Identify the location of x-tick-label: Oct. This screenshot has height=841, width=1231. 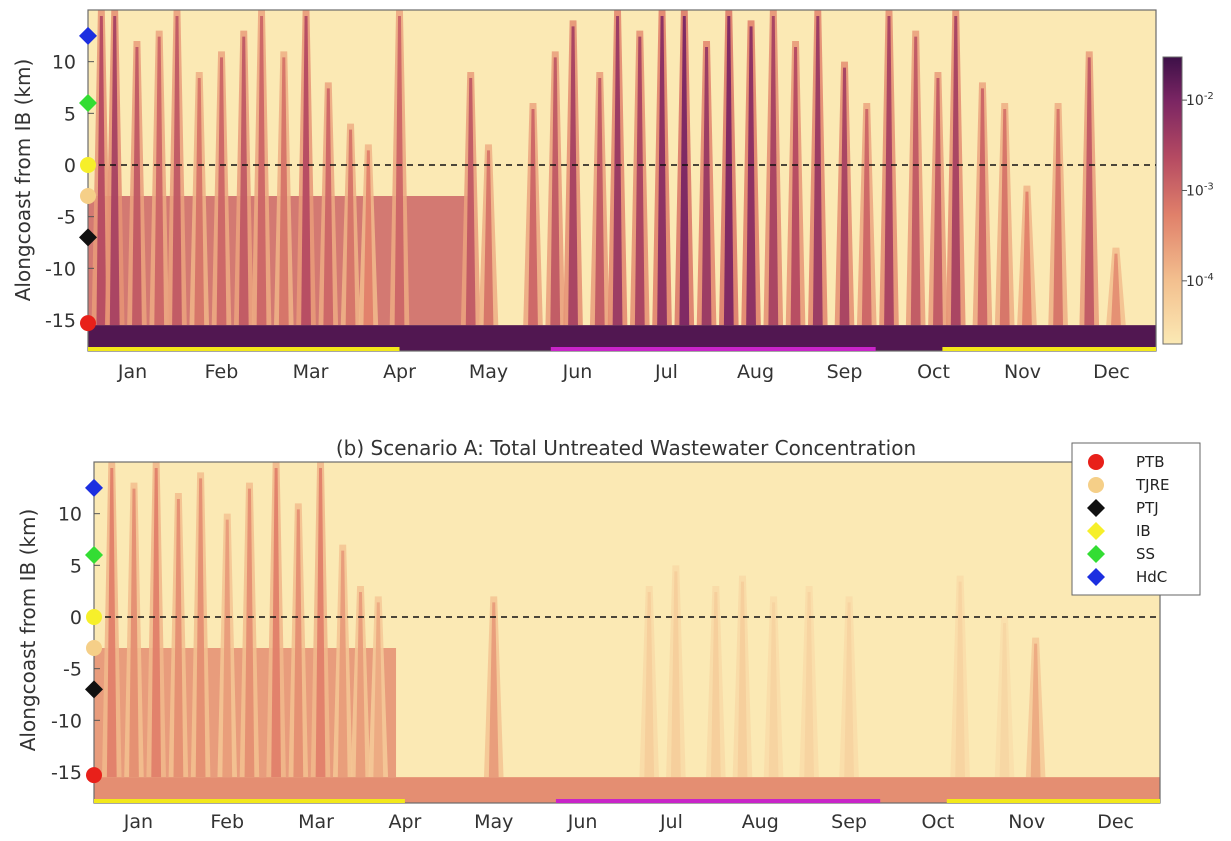
(933, 372).